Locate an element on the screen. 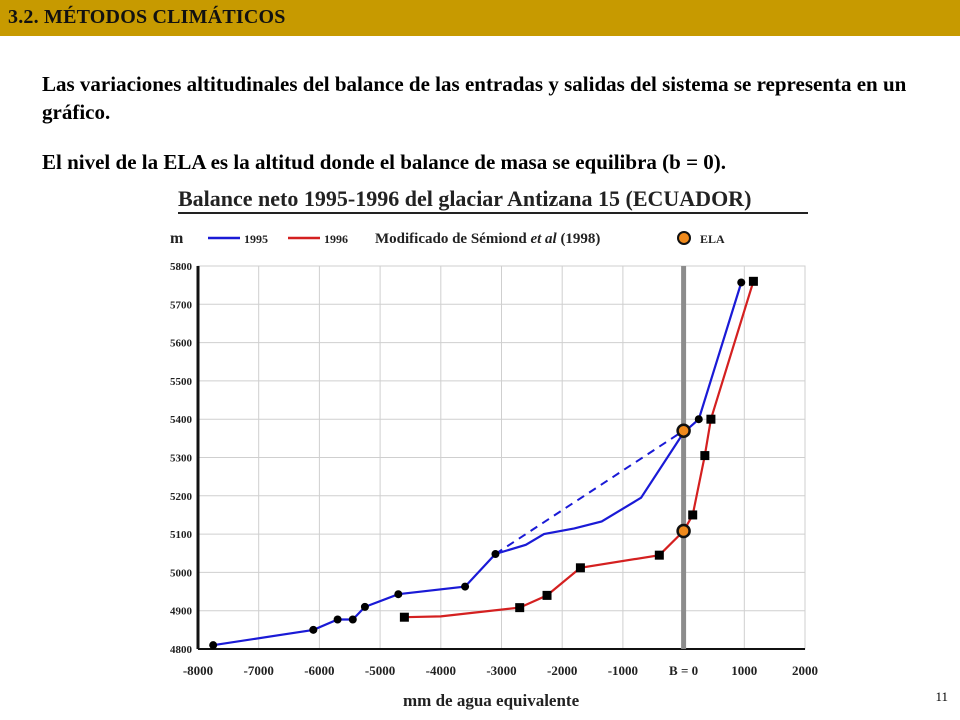 This screenshot has width=960, height=720. x-axis-label: mm de agua equivalente is located at coordinates (491, 700).